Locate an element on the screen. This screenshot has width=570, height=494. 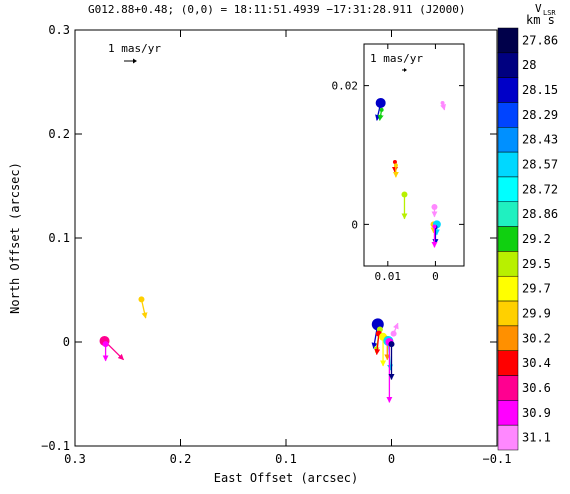
colorbar-tick-label: 28 is located at coordinates (529, 65).